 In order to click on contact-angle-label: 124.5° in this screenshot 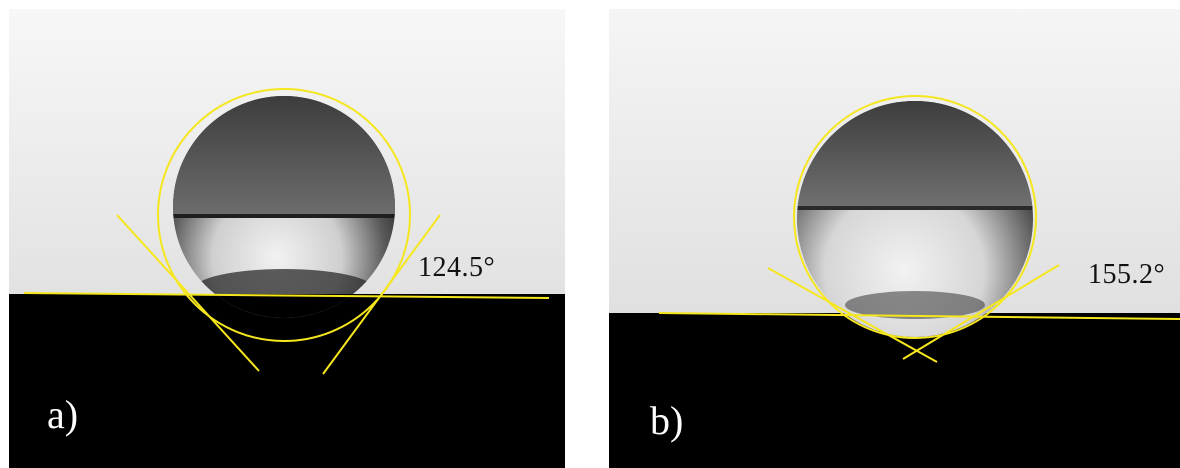, I will do `click(457, 267)`.